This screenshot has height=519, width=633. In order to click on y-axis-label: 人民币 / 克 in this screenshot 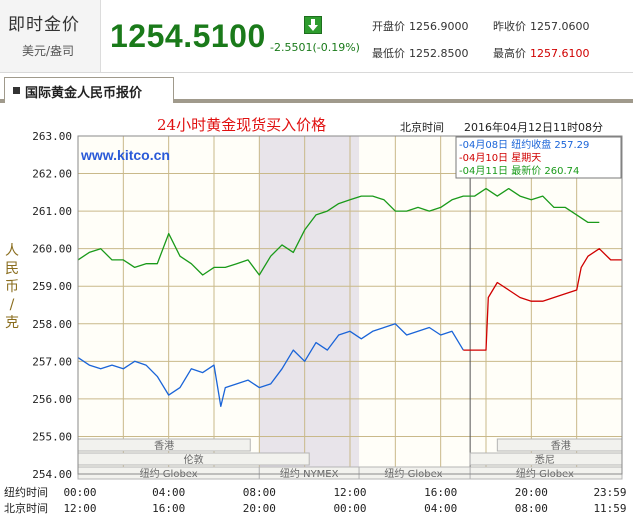, I will do `click(12, 287)`.